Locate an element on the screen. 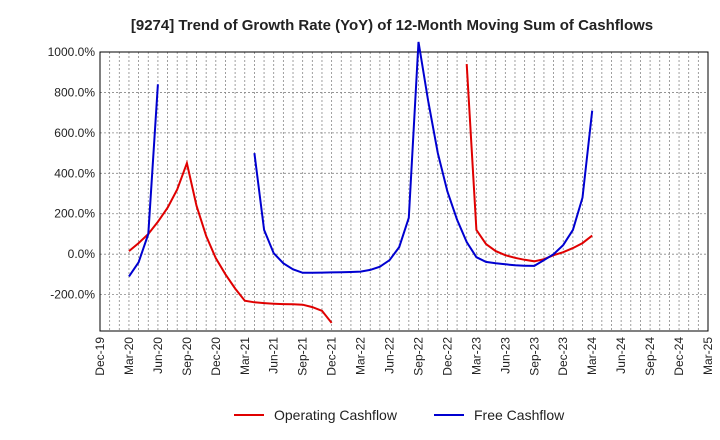 This screenshot has width=720, height=440. x-tick-label: Dec-21 is located at coordinates (332, 356).